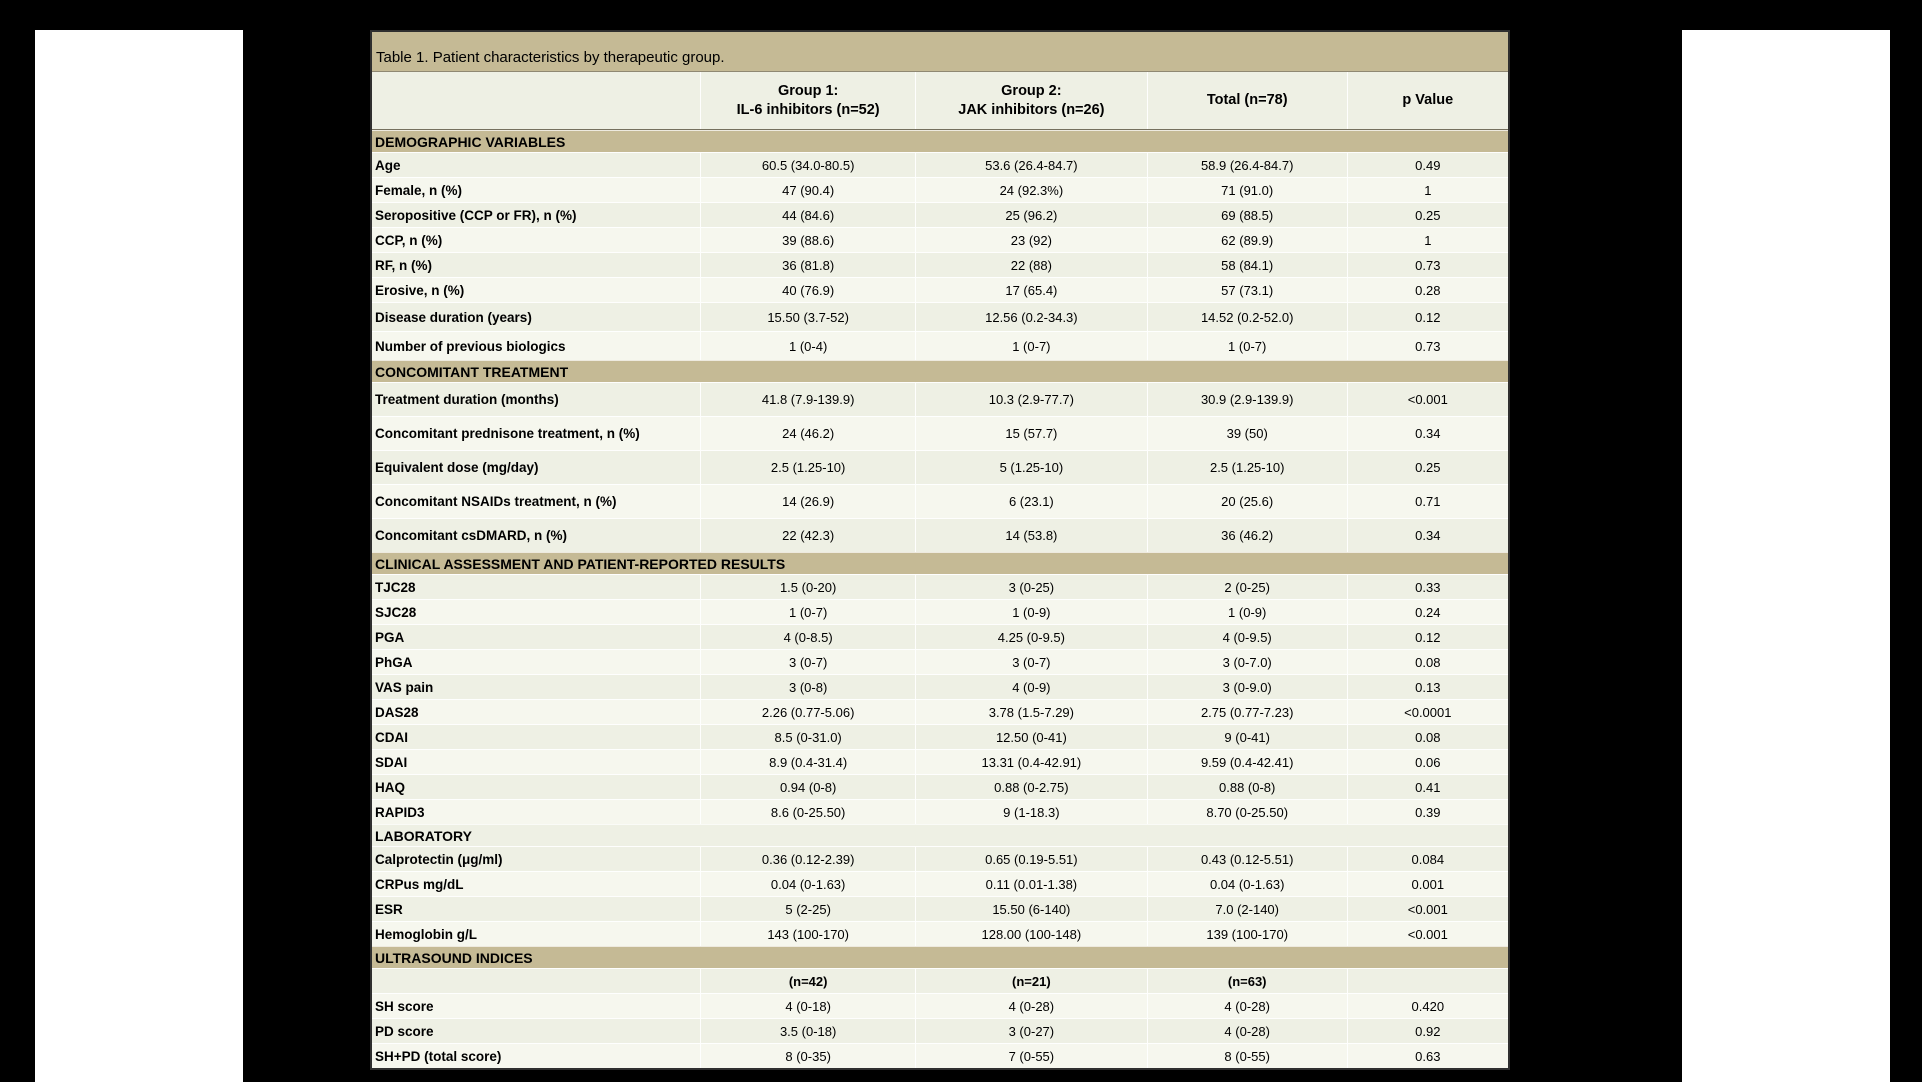 Image resolution: width=1922 pixels, height=1082 pixels. Describe the element at coordinates (1246, 189) in the screenshot. I see `cell-value: 71 (91.0)` at that location.